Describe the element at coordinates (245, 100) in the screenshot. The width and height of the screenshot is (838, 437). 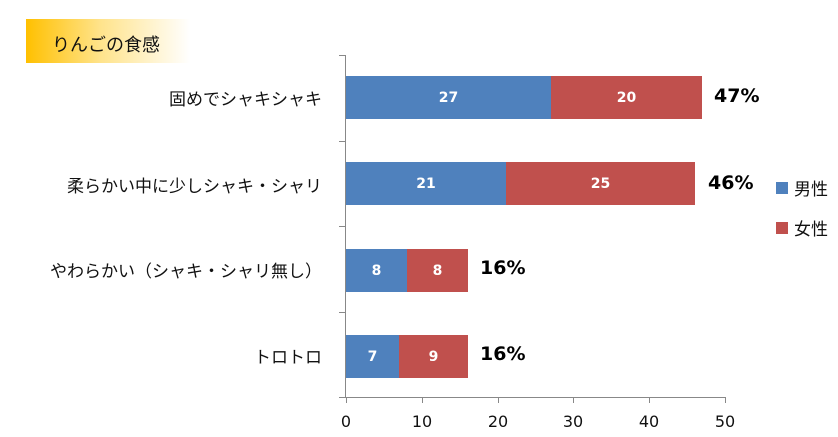
I see `category-label: 固めでシャキシャキ` at that location.